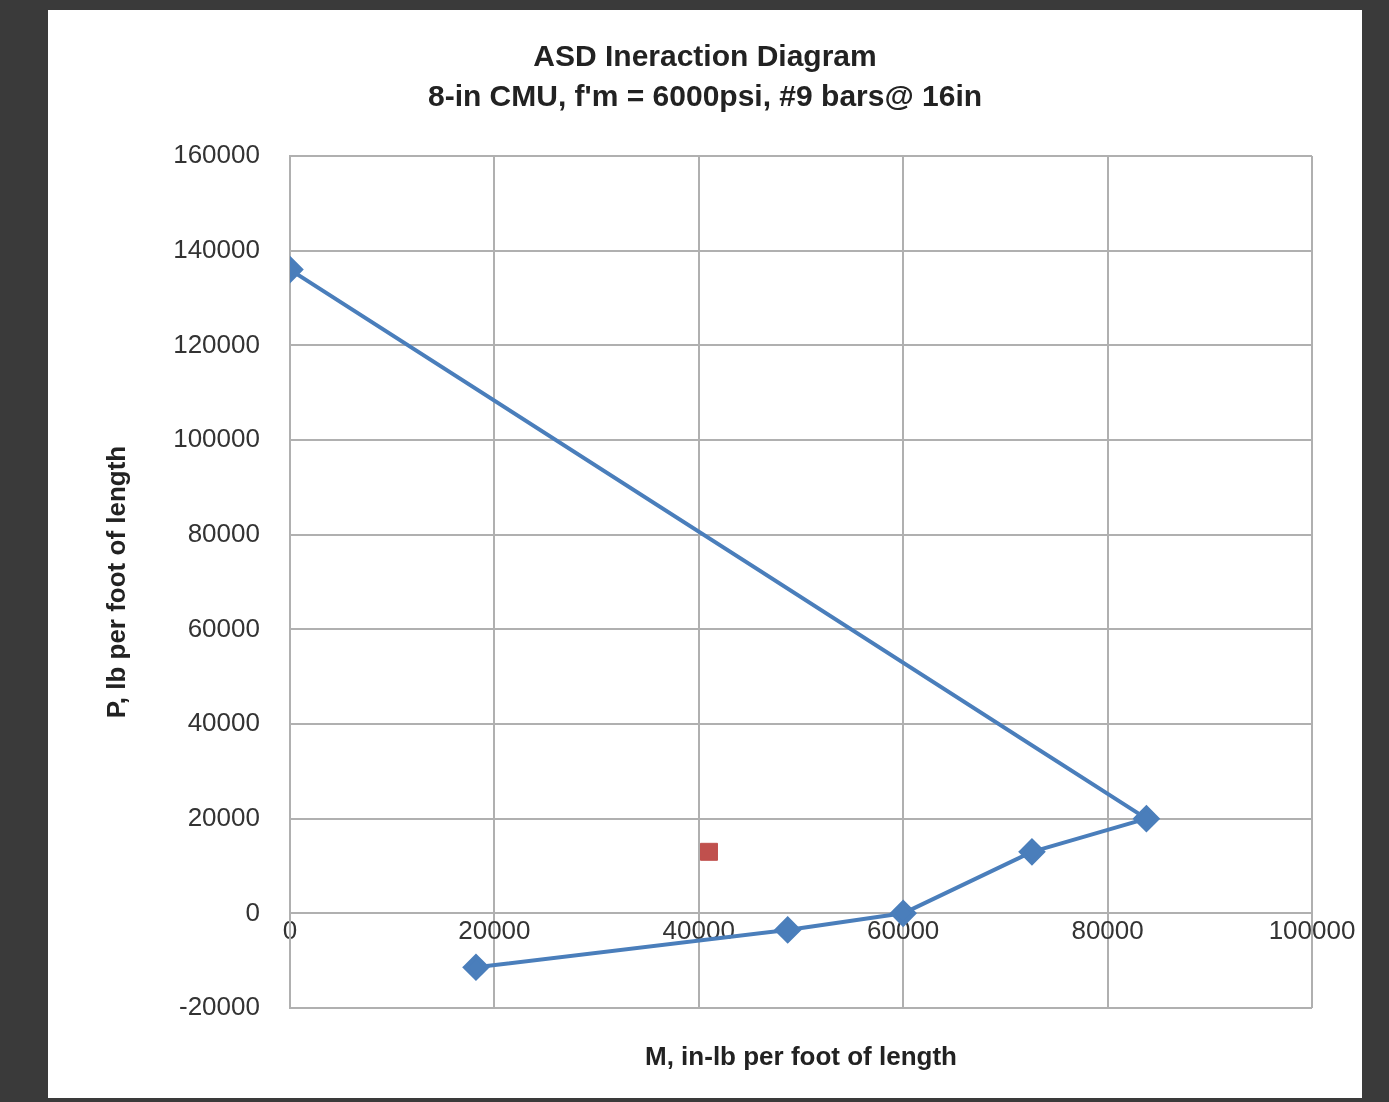  I want to click on y-tick-label: 140000, so click(216, 248).